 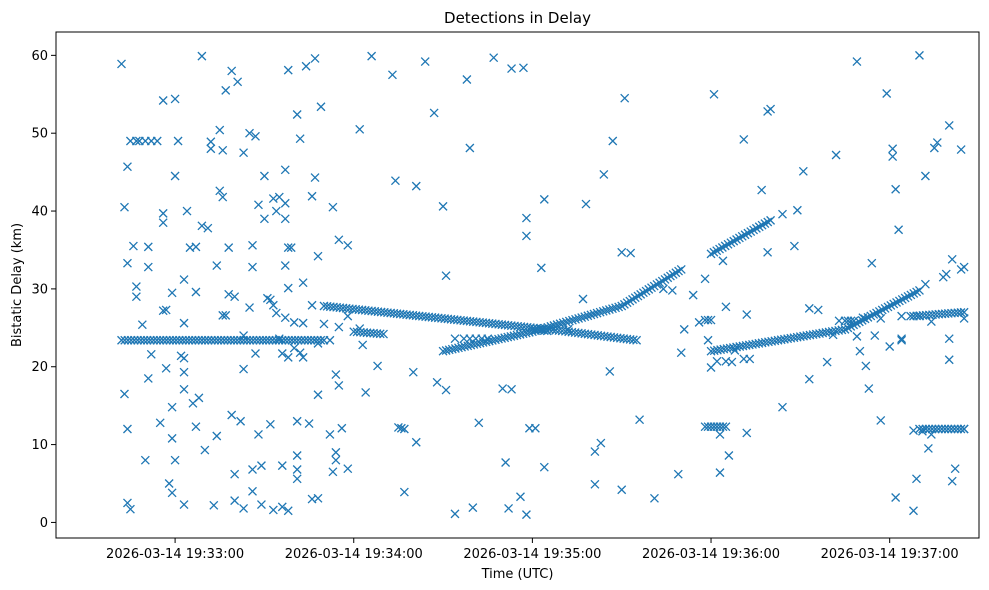 I want to click on y-tick-label: 30, so click(x=39, y=289).